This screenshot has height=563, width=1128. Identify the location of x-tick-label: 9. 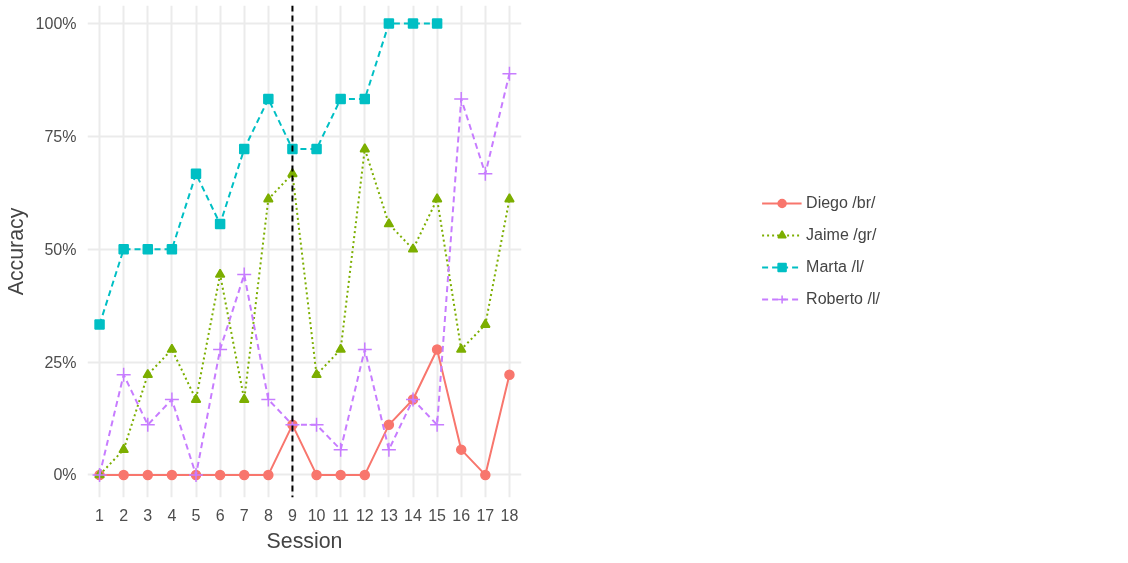
(292, 515).